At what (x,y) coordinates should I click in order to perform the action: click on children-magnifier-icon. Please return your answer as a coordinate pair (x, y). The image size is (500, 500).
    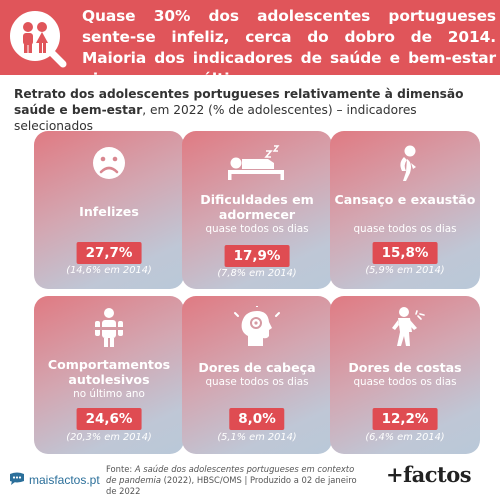
    Looking at the image, I should click on (38, 39).